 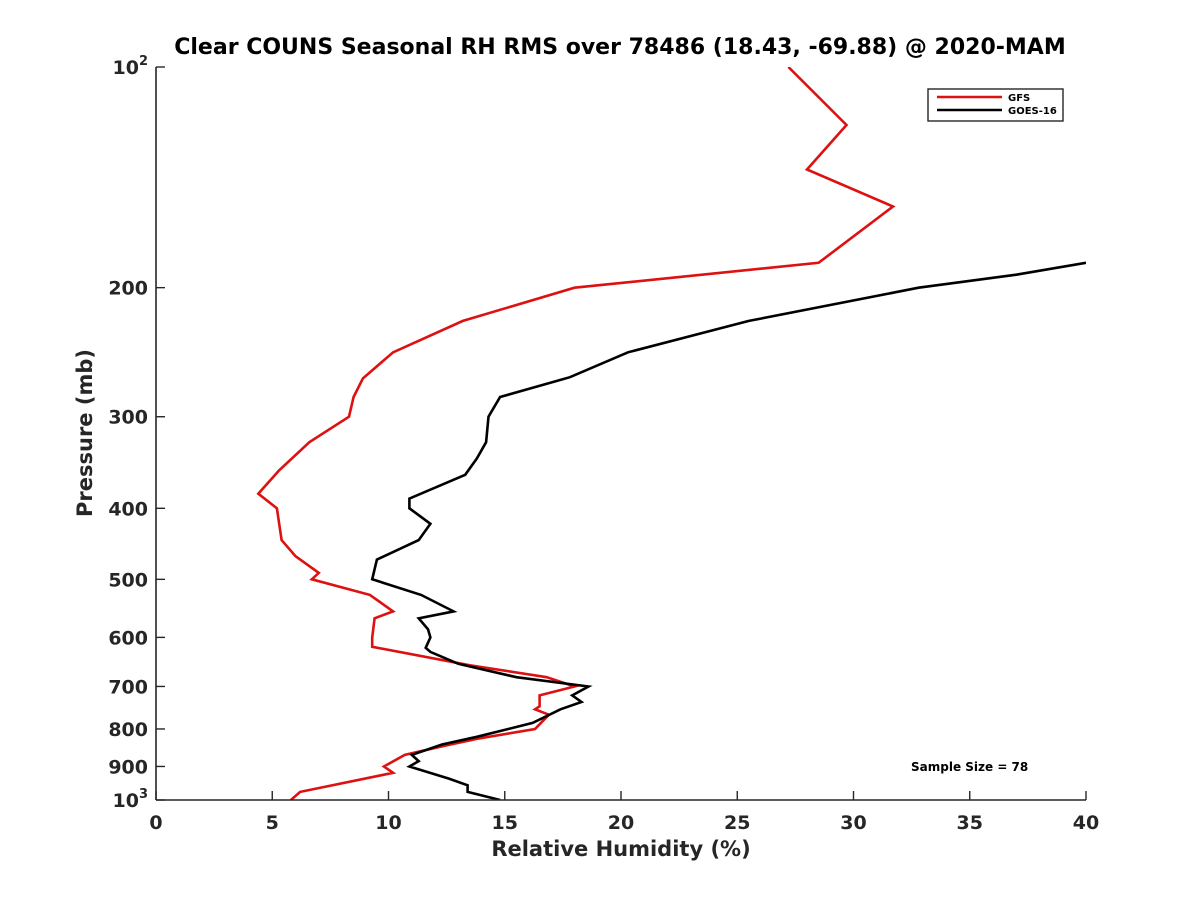 I want to click on y-tick-label: 10³, so click(x=131, y=799).